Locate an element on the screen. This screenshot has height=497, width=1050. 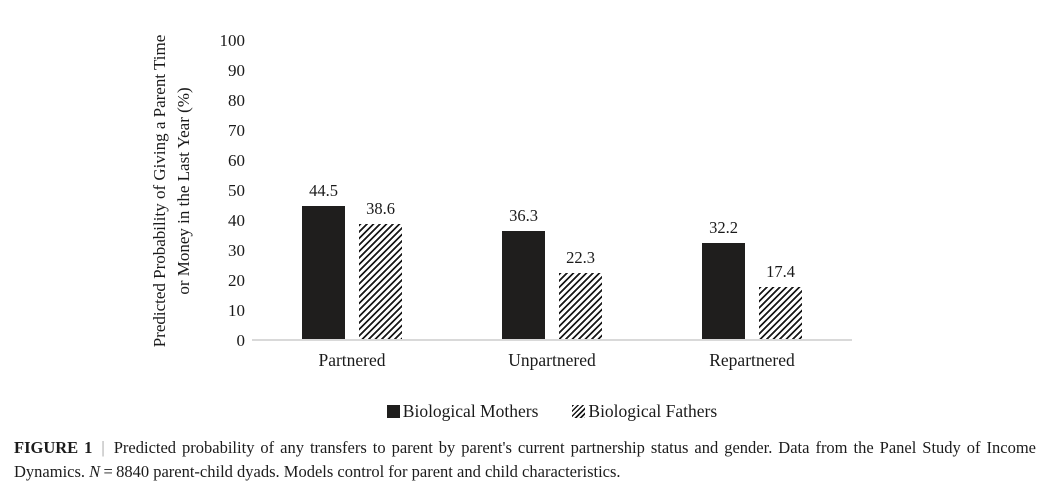
solid-square-icon is located at coordinates (393, 411).